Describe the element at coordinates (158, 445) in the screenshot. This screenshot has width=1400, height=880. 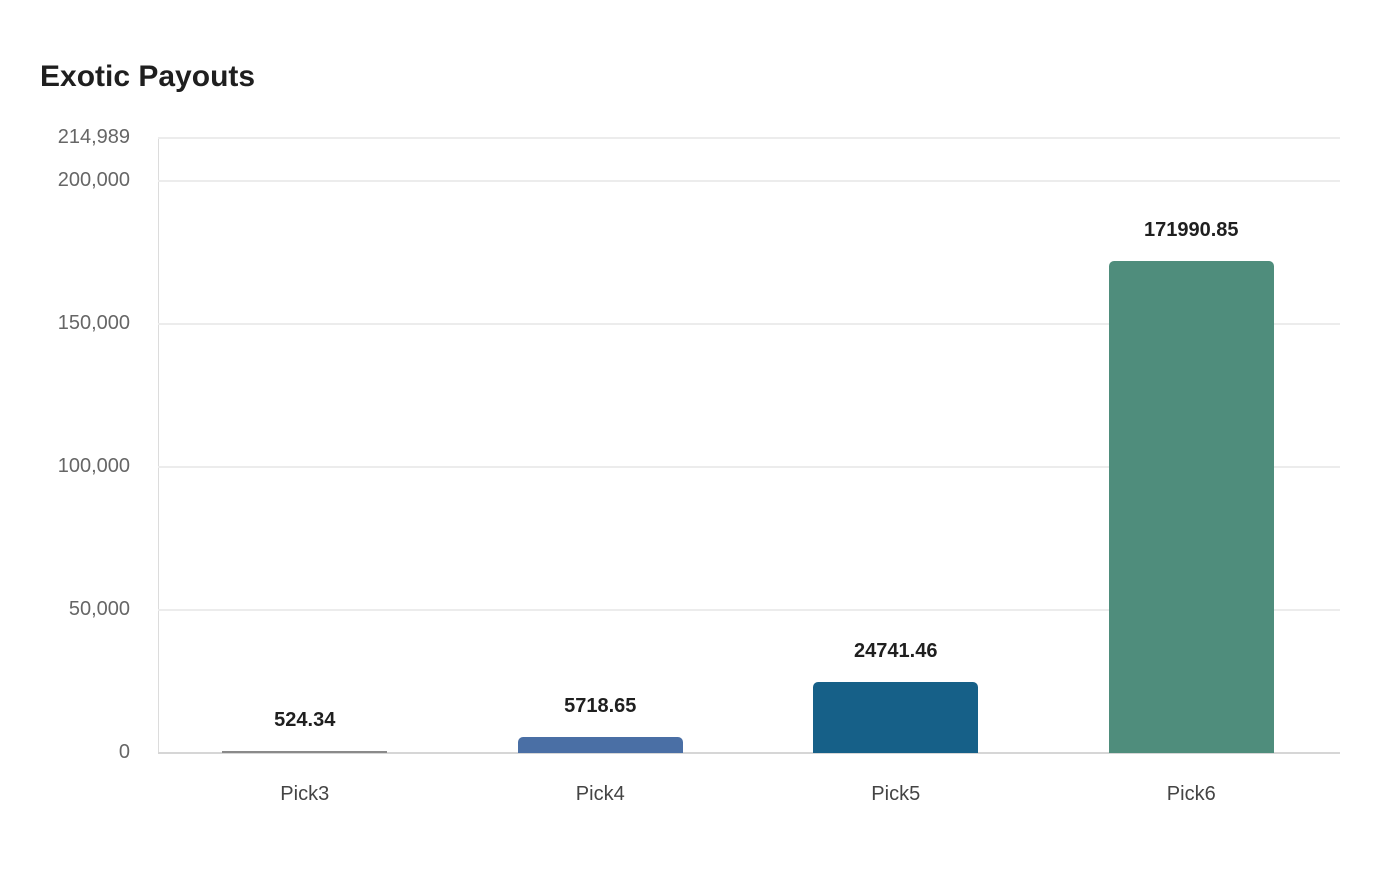
I see `y-axis-line` at that location.